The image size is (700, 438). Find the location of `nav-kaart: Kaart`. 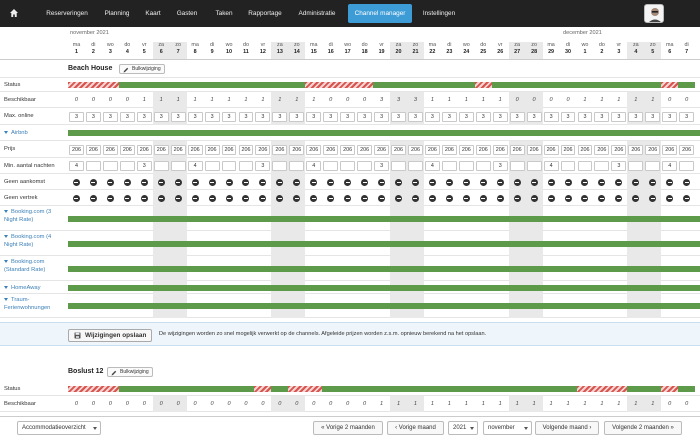

nav-kaart: Kaart is located at coordinates (153, 13).